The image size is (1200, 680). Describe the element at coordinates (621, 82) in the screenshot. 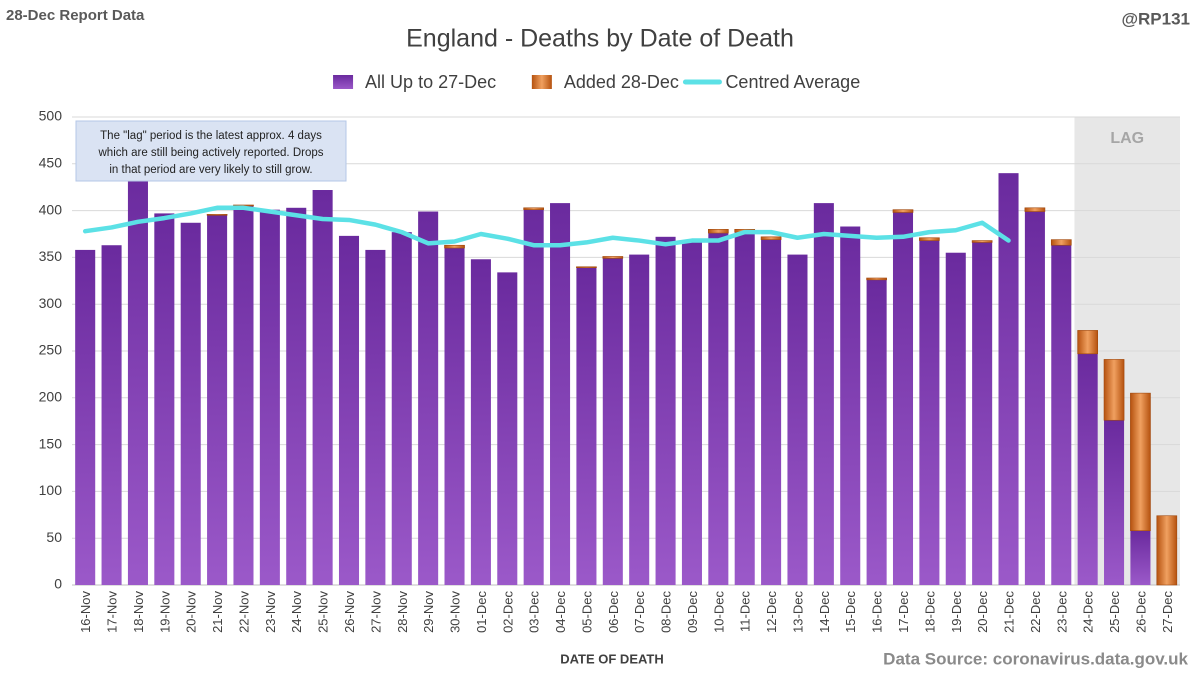

I see `legend-label: Added 28-Dec` at that location.